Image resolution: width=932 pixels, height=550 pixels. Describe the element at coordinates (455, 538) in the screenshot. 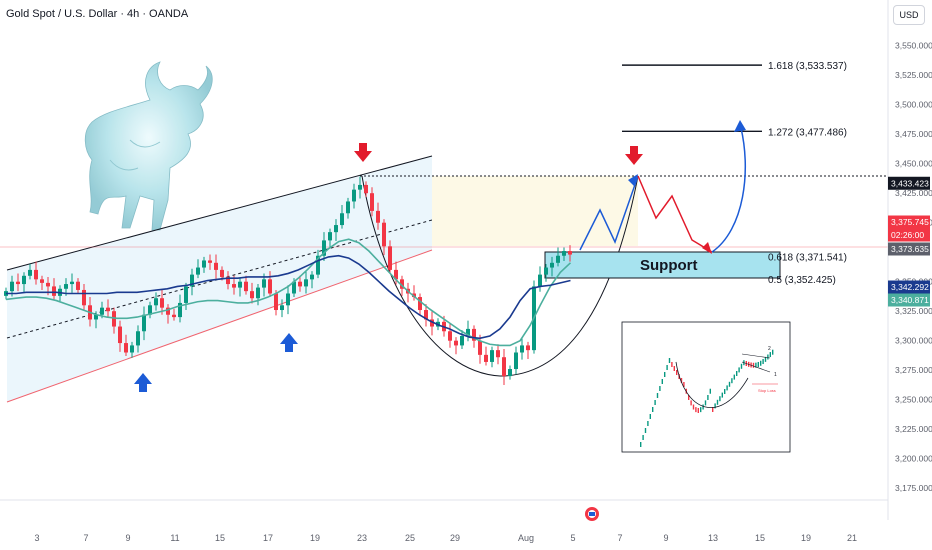

I see `time-tick-label: 29` at that location.